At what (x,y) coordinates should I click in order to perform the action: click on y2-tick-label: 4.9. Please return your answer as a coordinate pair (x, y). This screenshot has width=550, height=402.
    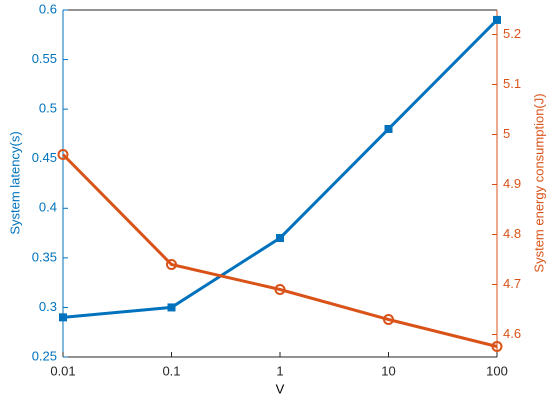
    Looking at the image, I should click on (512, 183).